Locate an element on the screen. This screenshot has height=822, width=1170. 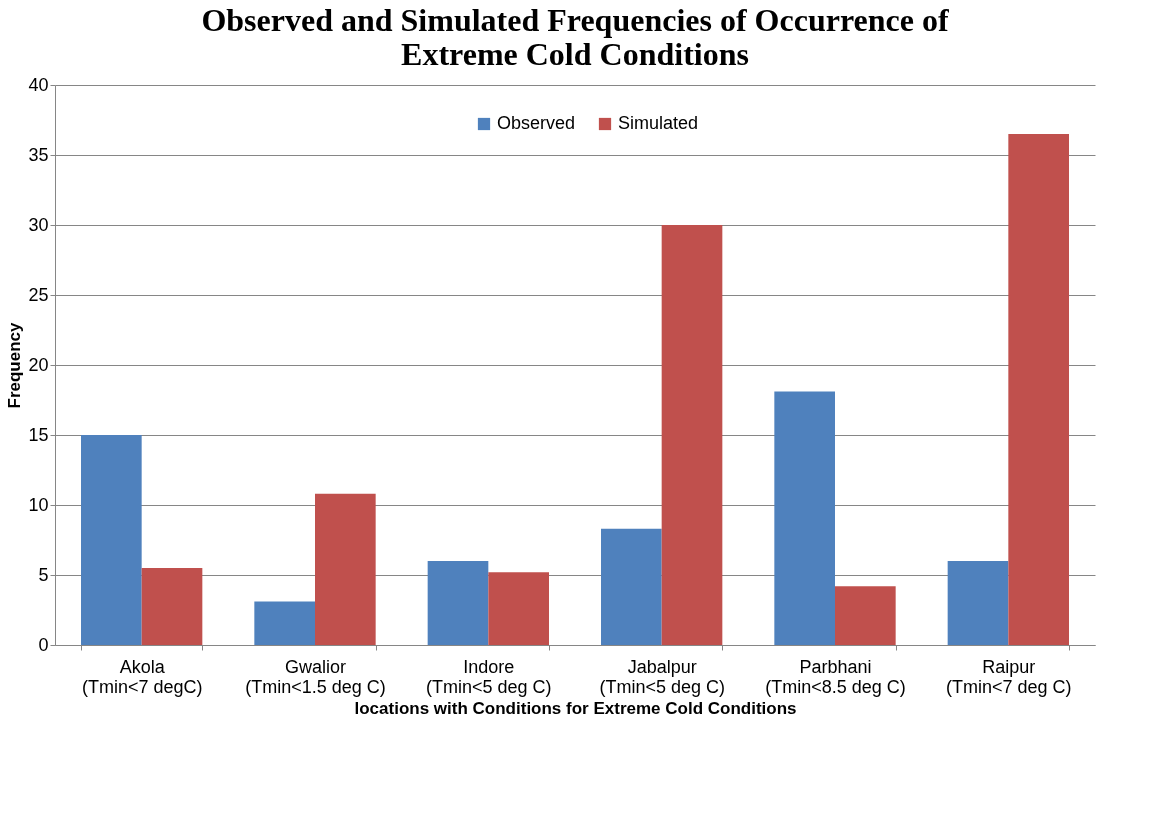
x-tick-label: Indore (Tmin<5 deg C) is located at coordinates (489, 676).